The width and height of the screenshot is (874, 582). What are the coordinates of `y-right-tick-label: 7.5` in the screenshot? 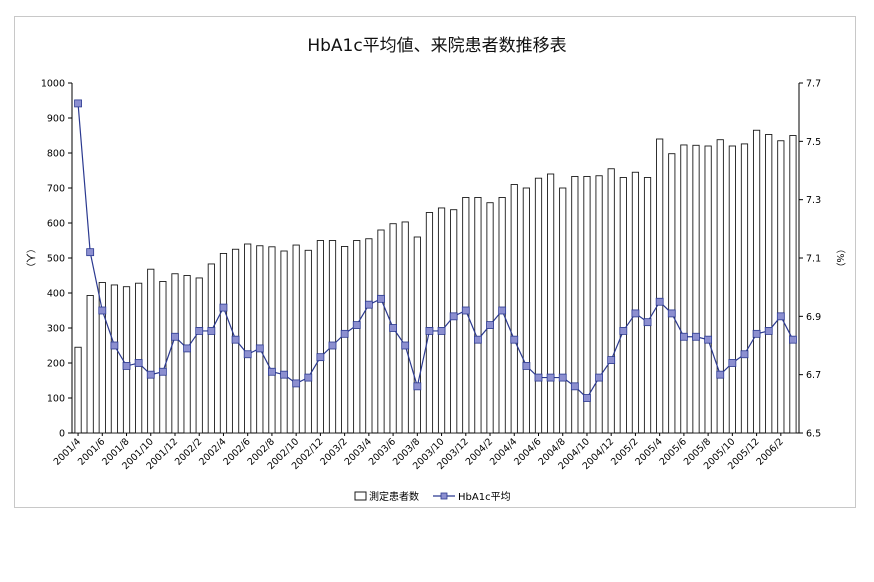 It's located at (813, 142).